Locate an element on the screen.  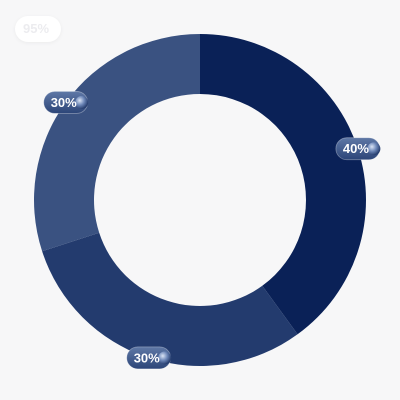
corner-value-badge-text: 95% is located at coordinates (36, 28).